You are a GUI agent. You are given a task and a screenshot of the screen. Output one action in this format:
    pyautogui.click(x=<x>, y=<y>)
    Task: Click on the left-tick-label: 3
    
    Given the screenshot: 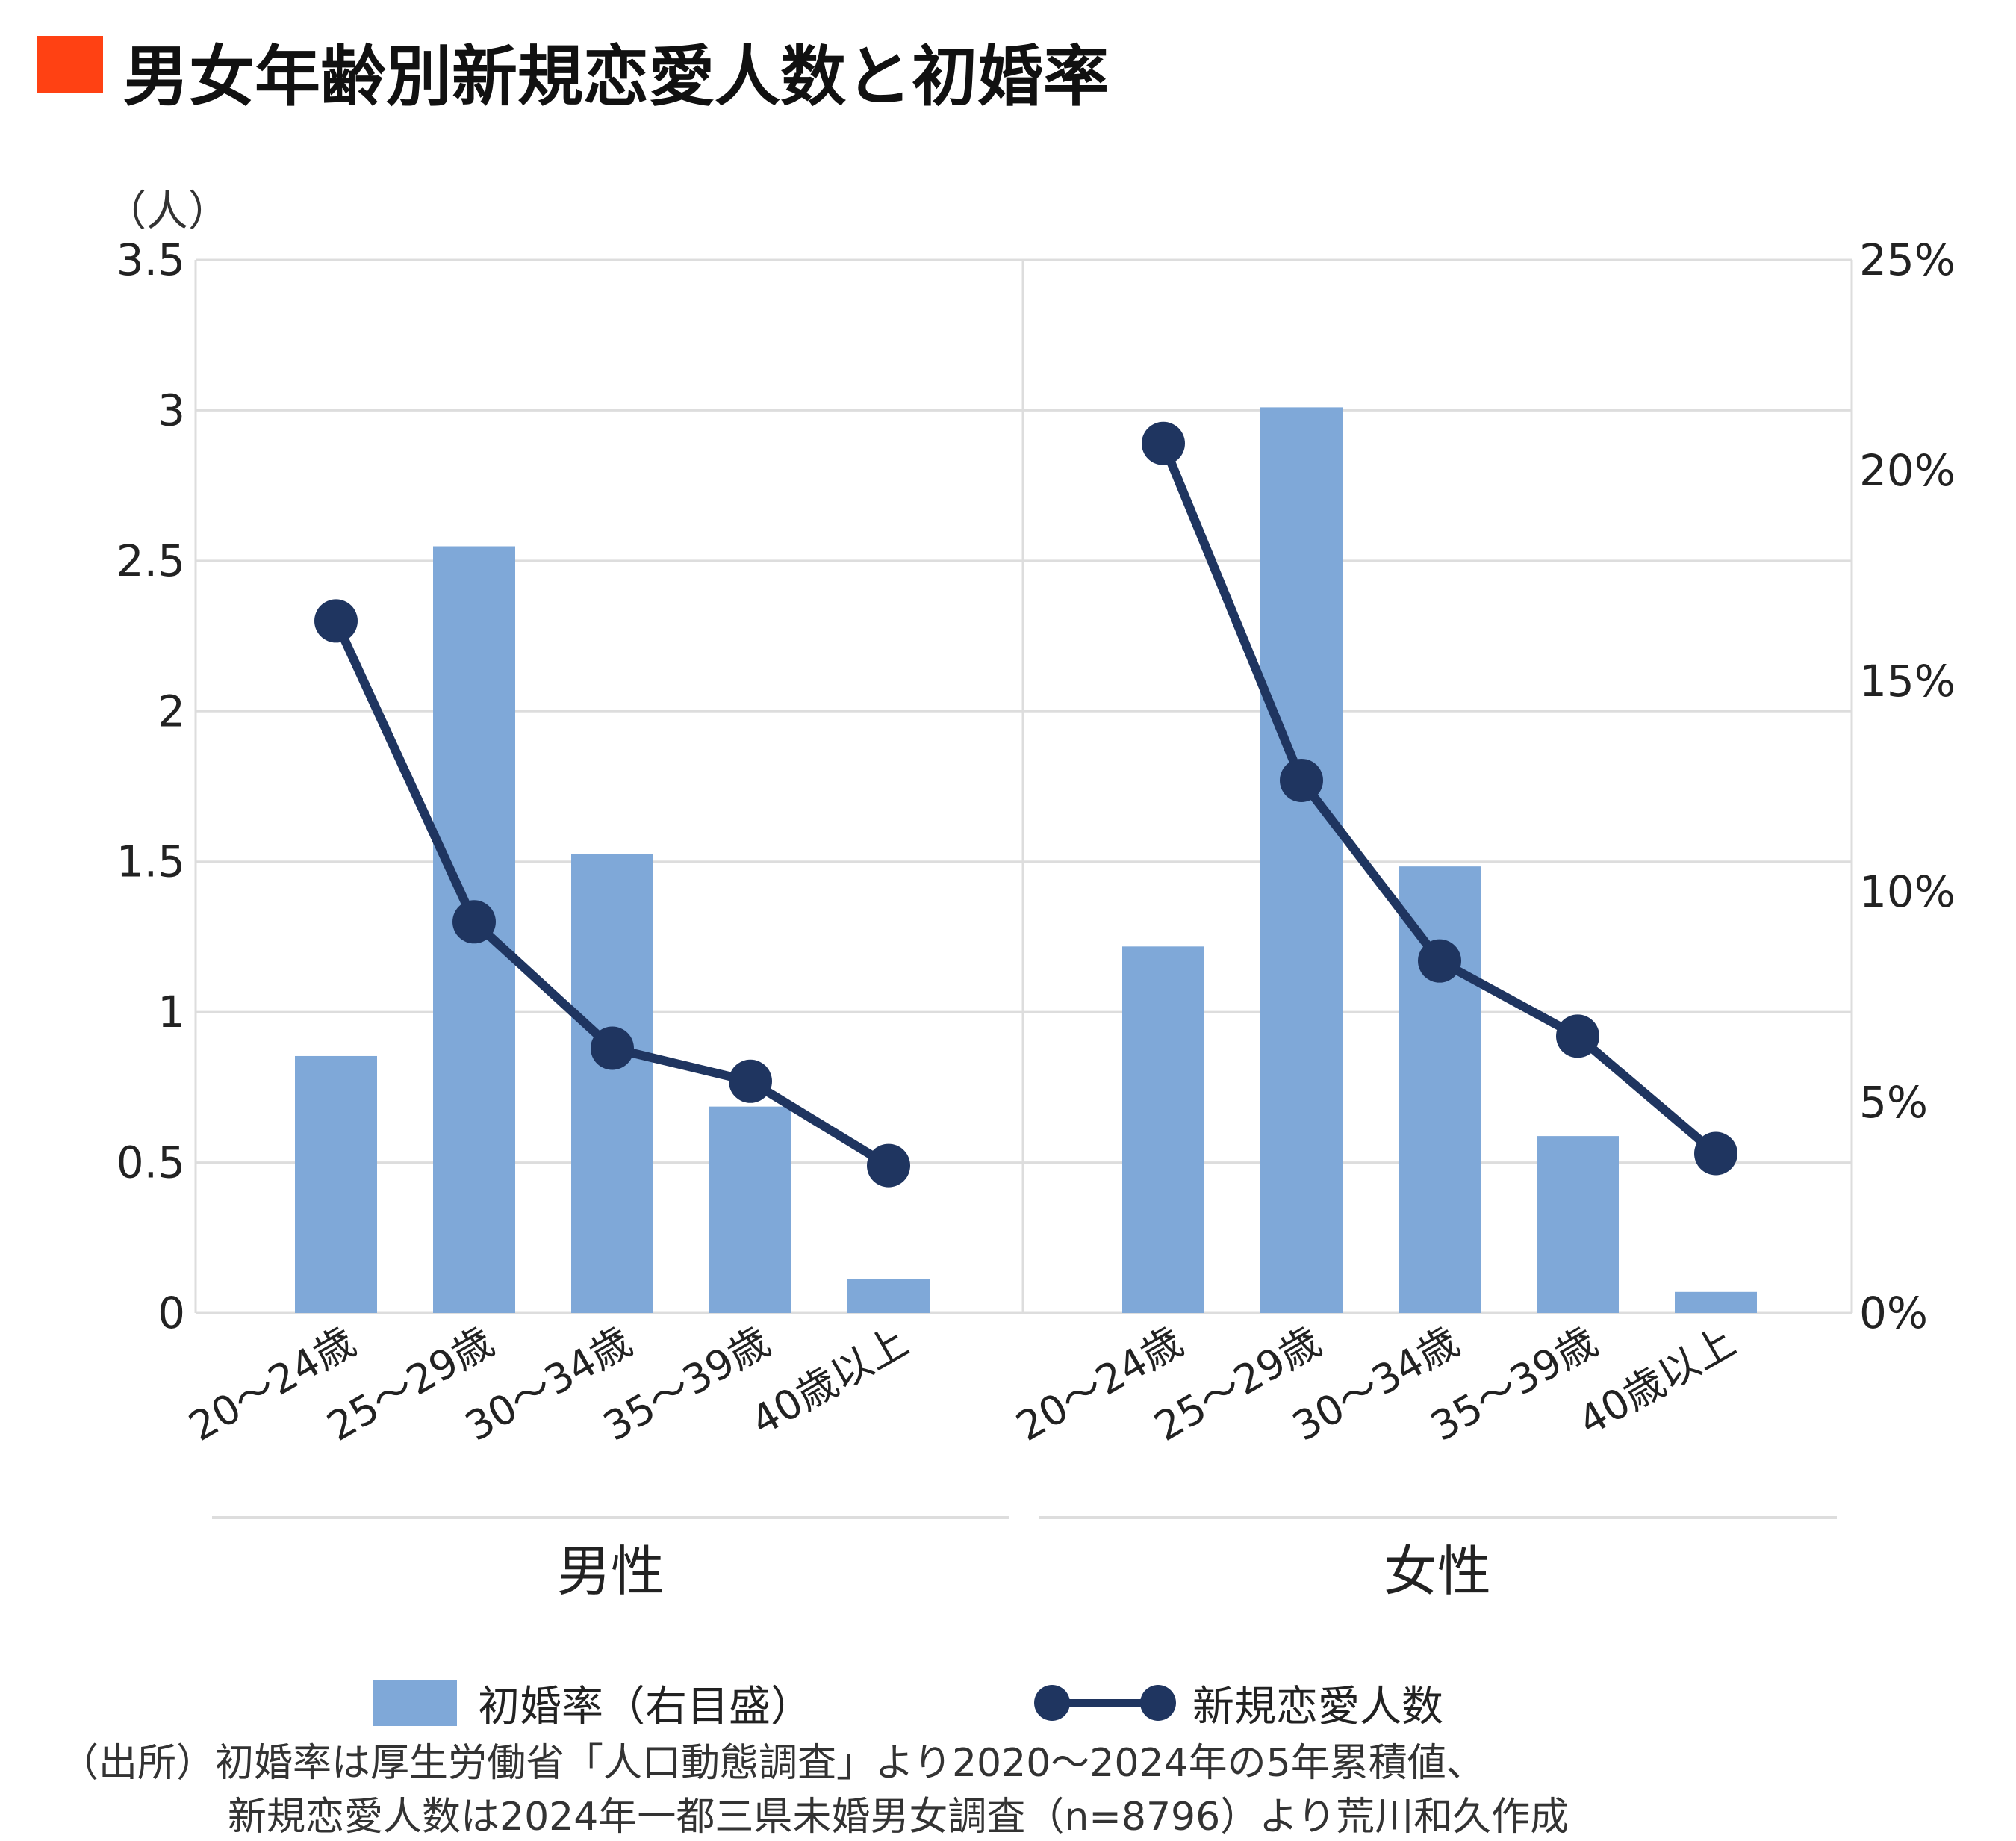 What is the action you would take?
    pyautogui.click(x=171, y=410)
    